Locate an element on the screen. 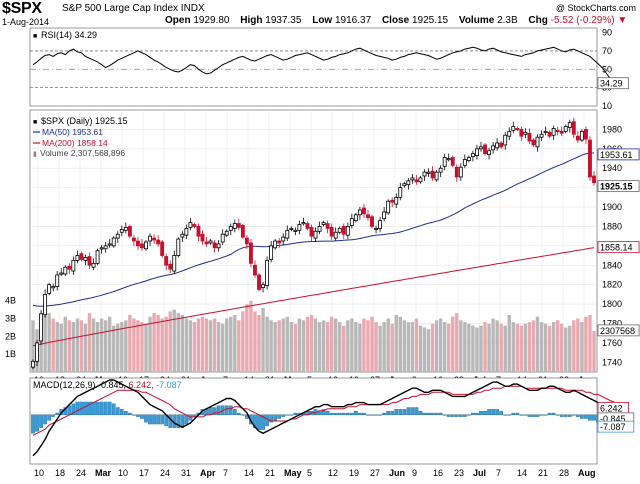 The image size is (640, 484). svg-text: 1858.14 is located at coordinates (616, 248).